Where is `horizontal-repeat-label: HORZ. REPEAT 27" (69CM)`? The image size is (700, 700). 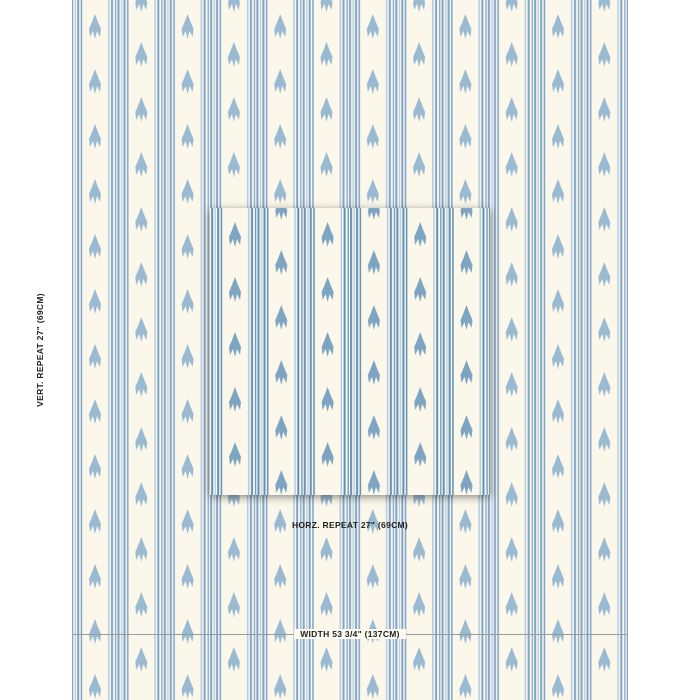 horizontal-repeat-label: HORZ. REPEAT 27" (69CM) is located at coordinates (350, 525).